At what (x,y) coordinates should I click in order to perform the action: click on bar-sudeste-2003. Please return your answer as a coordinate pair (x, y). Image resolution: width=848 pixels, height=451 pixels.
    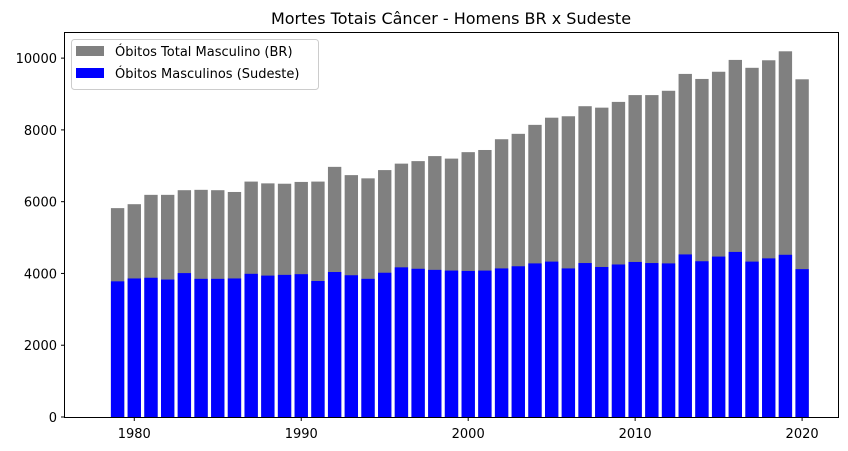
    Looking at the image, I should click on (518, 341).